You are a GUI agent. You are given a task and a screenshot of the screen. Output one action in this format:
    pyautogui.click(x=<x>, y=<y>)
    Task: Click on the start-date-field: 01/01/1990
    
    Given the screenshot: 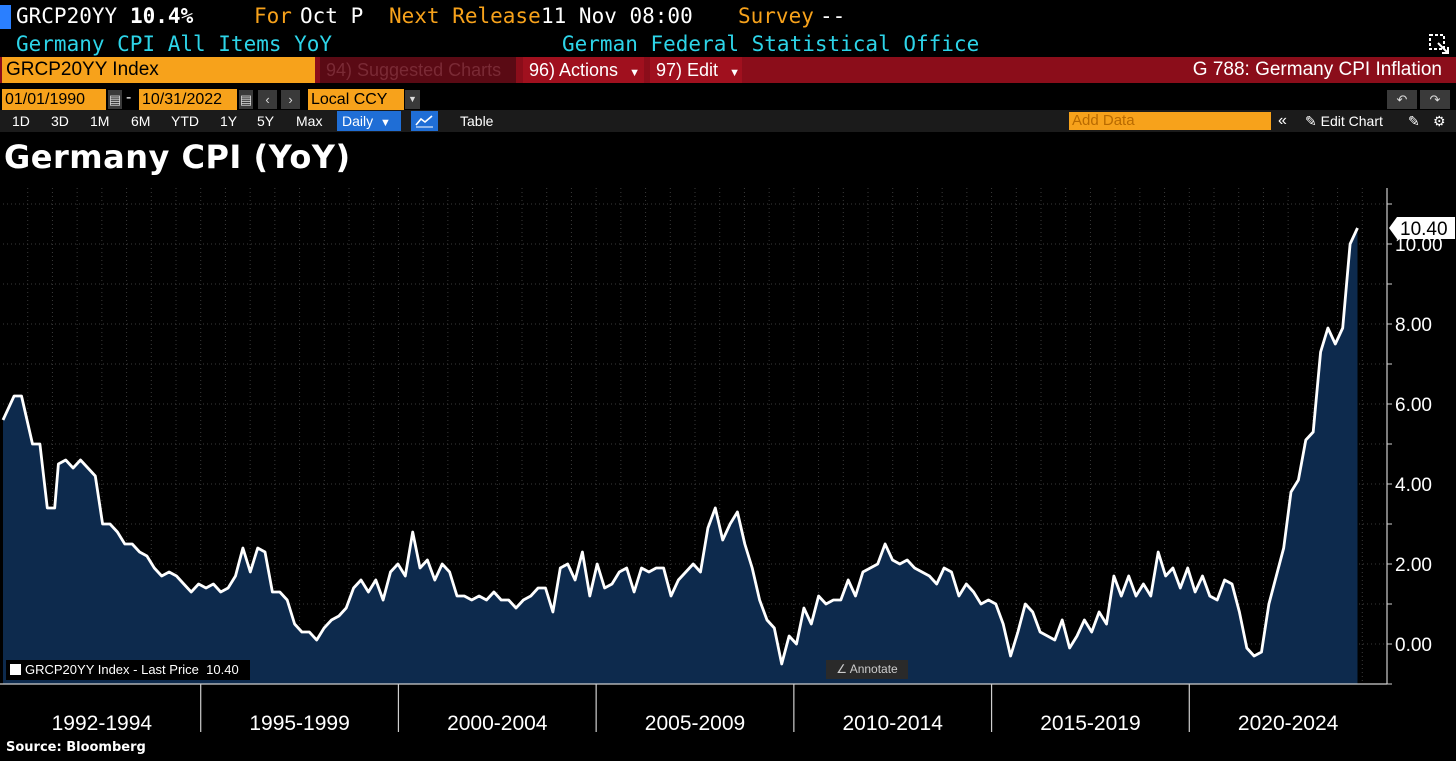 What is the action you would take?
    pyautogui.click(x=54, y=99)
    